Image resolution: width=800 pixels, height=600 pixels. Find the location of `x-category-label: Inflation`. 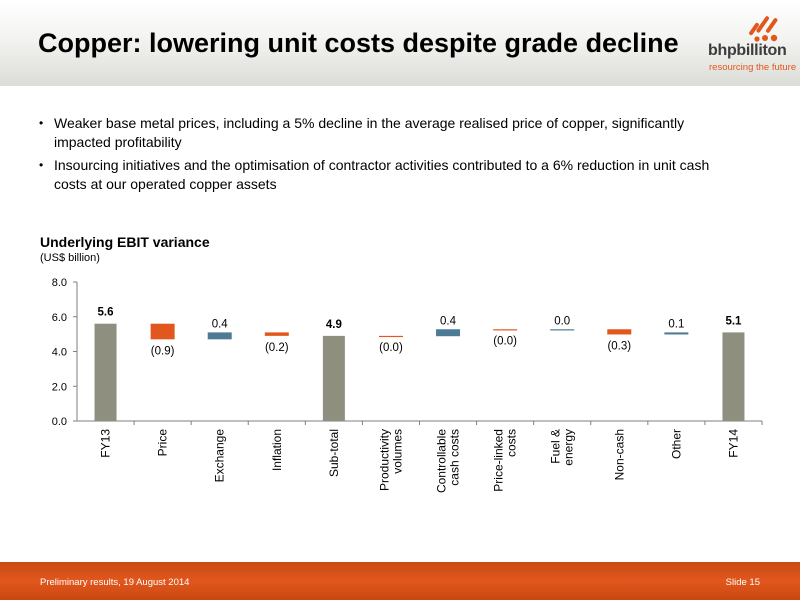

x-category-label: Inflation is located at coordinates (277, 450).